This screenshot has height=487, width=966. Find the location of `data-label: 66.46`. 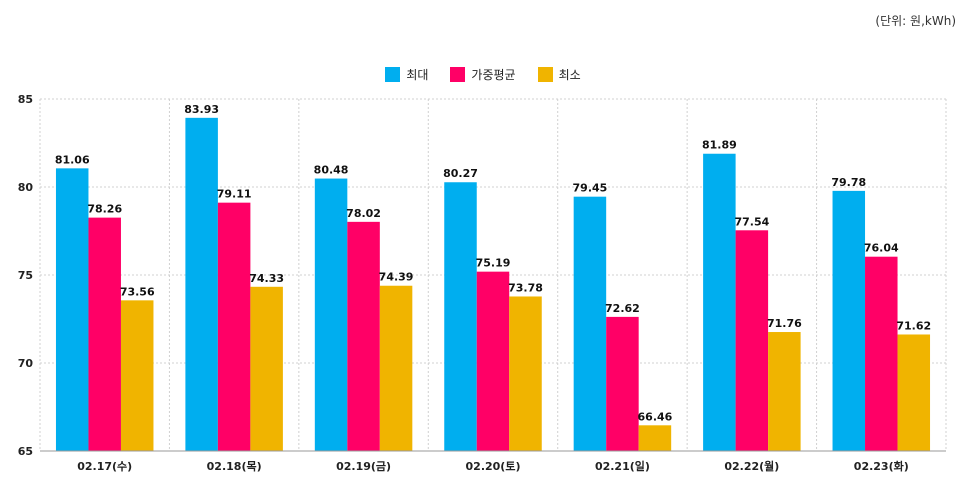

data-label: 66.46 is located at coordinates (655, 416).